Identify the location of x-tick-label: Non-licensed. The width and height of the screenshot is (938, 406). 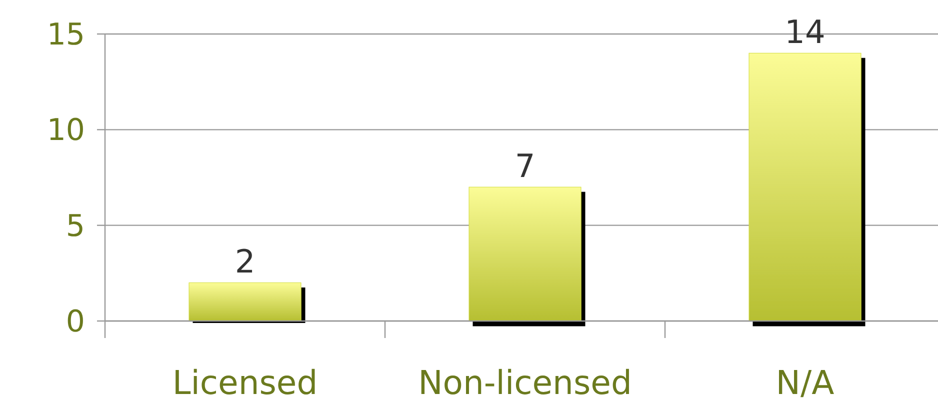
(525, 382).